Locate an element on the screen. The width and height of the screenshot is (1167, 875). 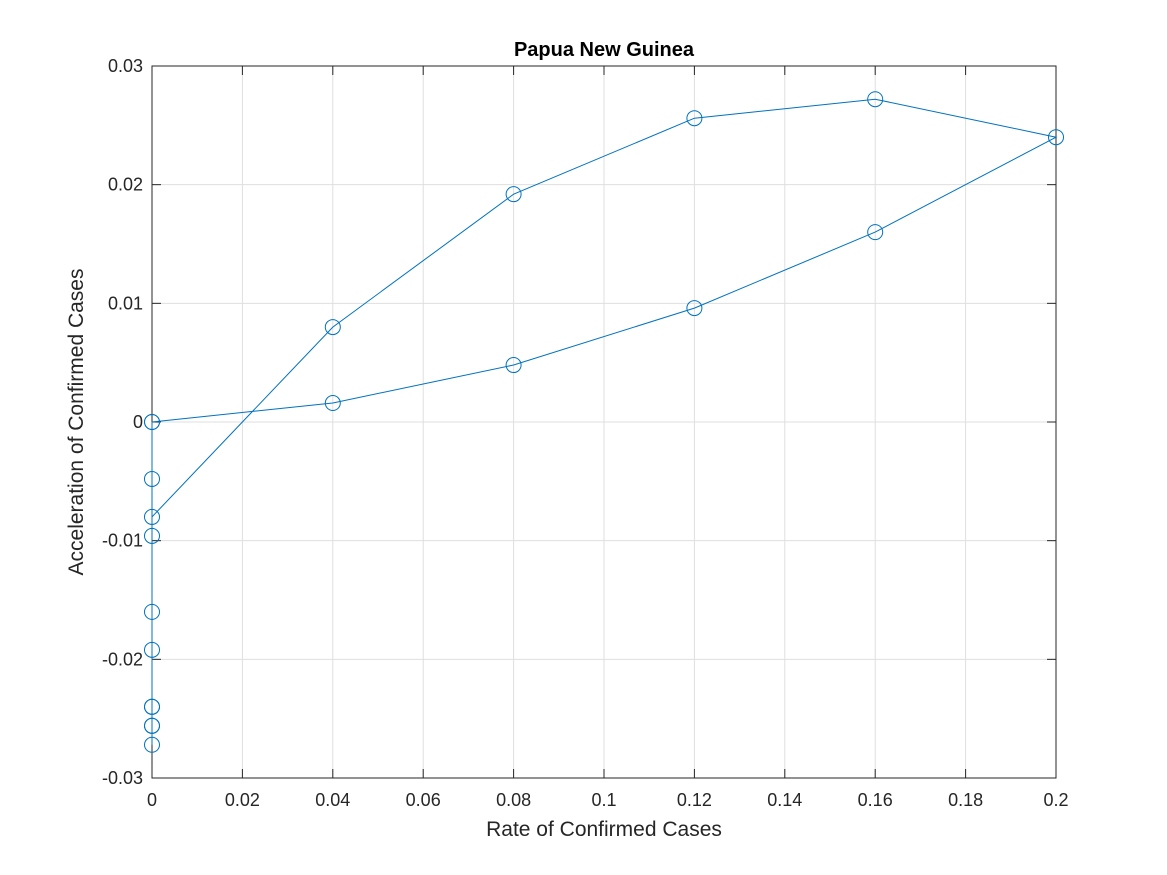
x-tick-label: 0.12 is located at coordinates (694, 800).